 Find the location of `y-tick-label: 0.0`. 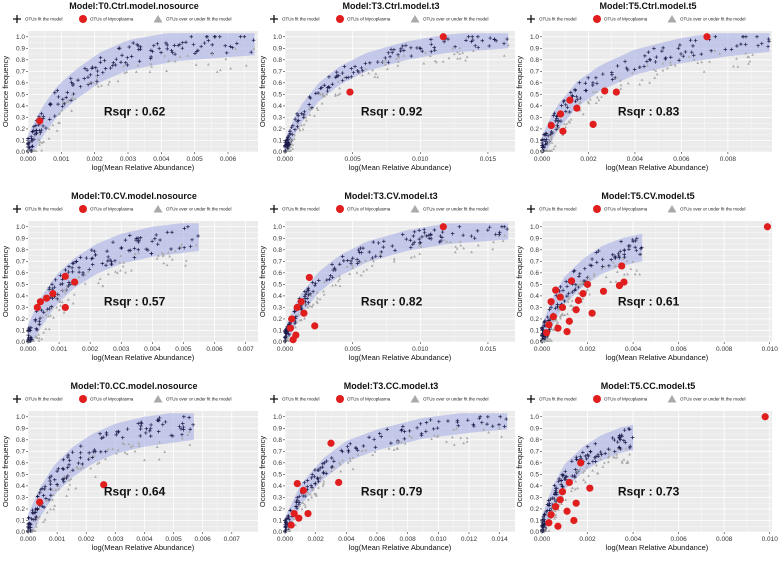

y-tick-label: 0.0 is located at coordinates (277, 342).